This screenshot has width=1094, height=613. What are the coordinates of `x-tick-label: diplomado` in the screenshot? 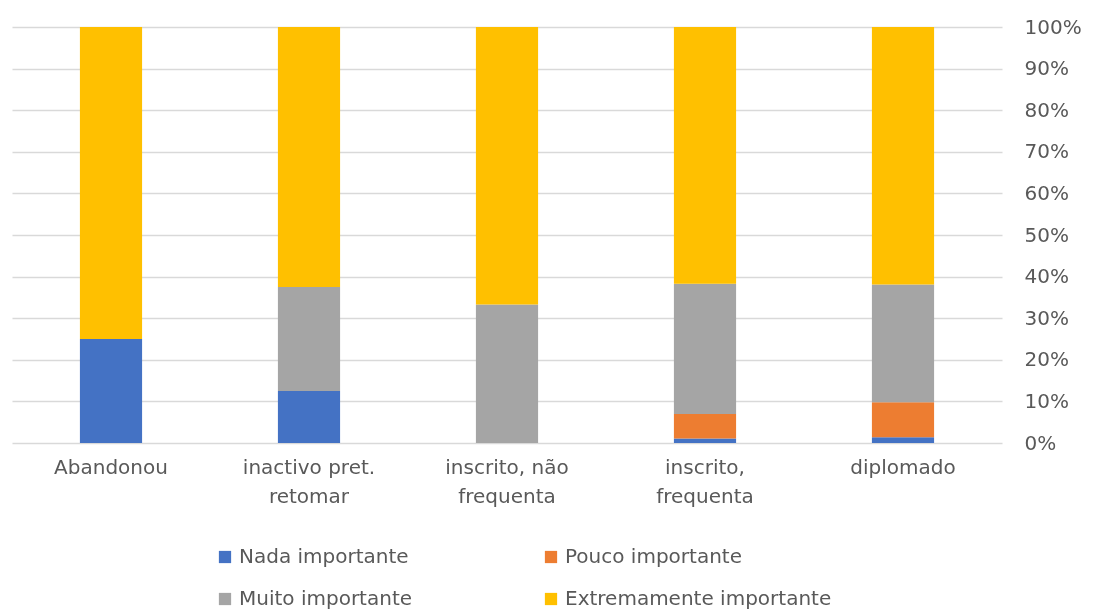 It's located at (903, 466).